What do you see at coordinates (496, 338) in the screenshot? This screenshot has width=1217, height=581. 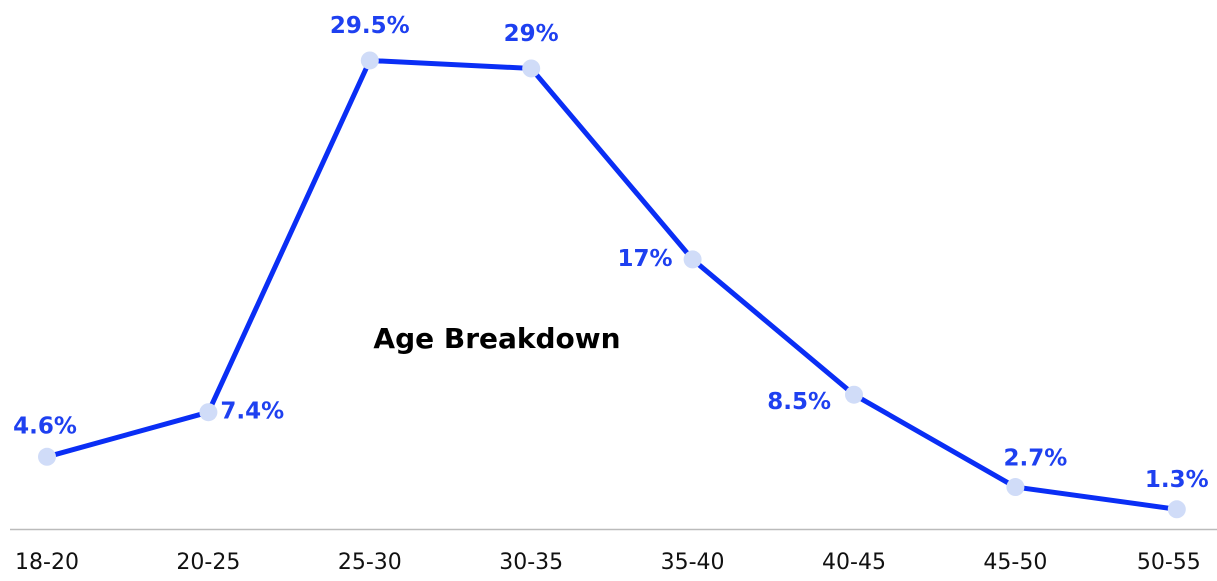 I see `chart-title: Age Breakdown` at bounding box center [496, 338].